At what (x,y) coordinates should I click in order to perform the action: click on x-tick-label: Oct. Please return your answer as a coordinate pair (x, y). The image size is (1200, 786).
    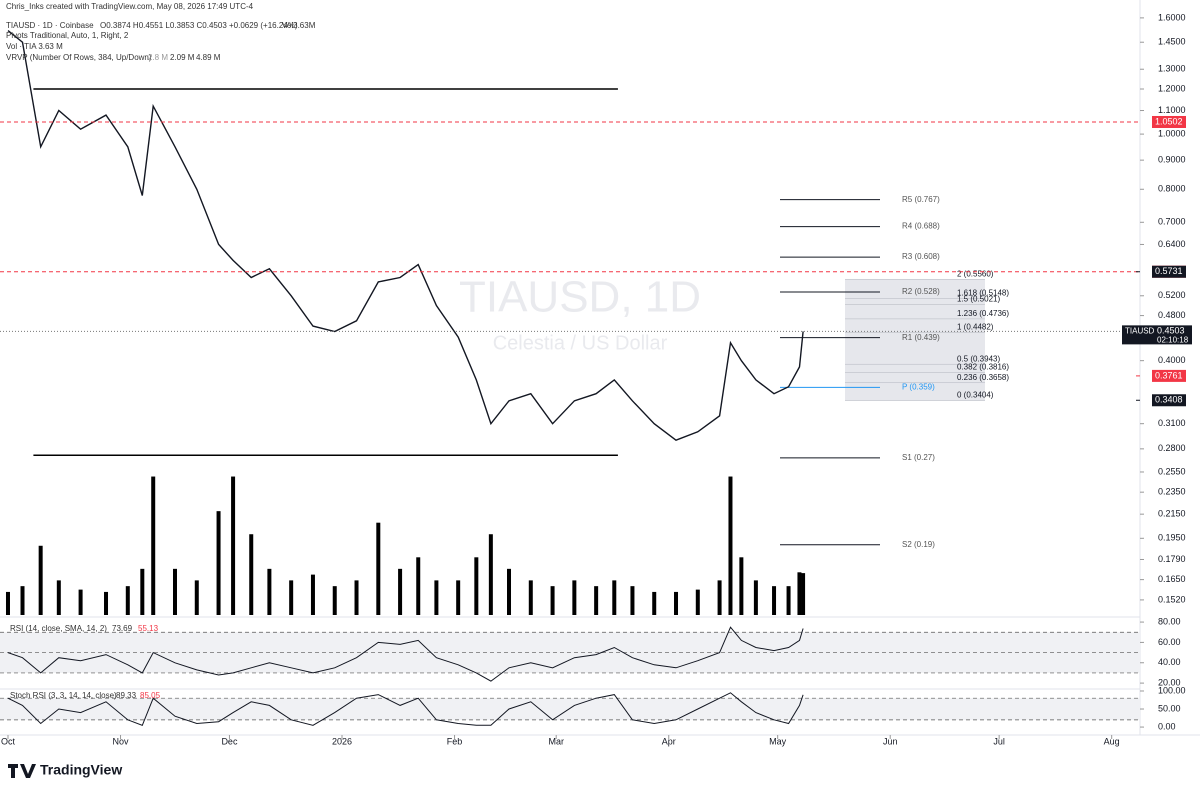
    Looking at the image, I should click on (8, 741).